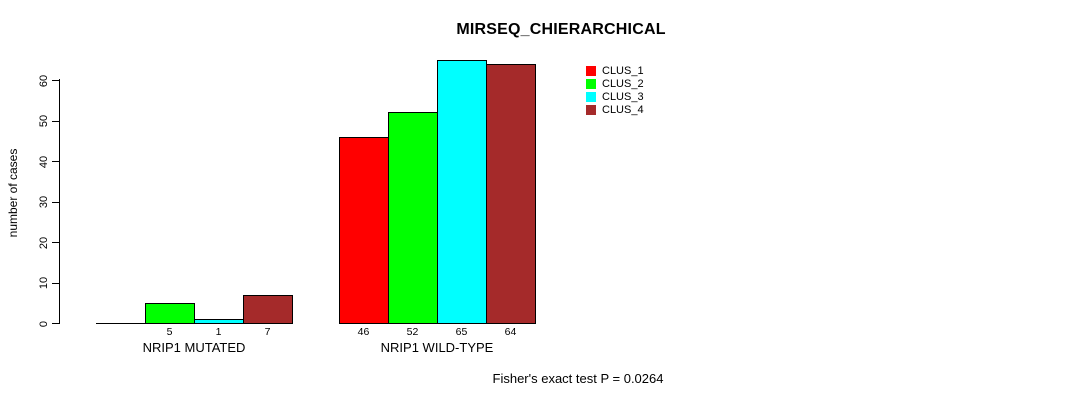  I want to click on y-tick-label: 60, so click(44, 80).